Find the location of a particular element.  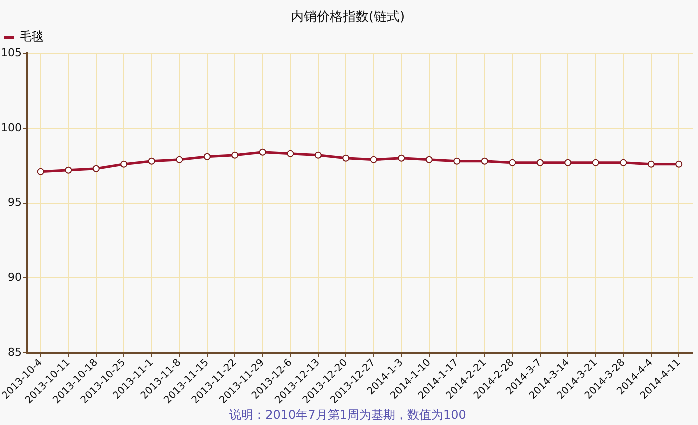

y-tick-label: 95 is located at coordinates (15, 203).